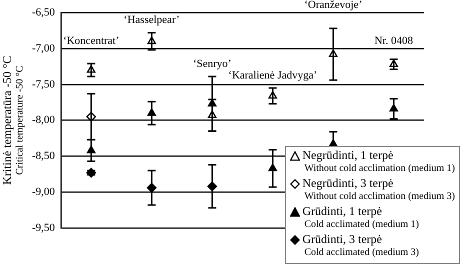 The image size is (474, 268). I want to click on legend-label: Negrūdinti, 1 terpė Without cold acclimation (medium 1), so click(378, 161).